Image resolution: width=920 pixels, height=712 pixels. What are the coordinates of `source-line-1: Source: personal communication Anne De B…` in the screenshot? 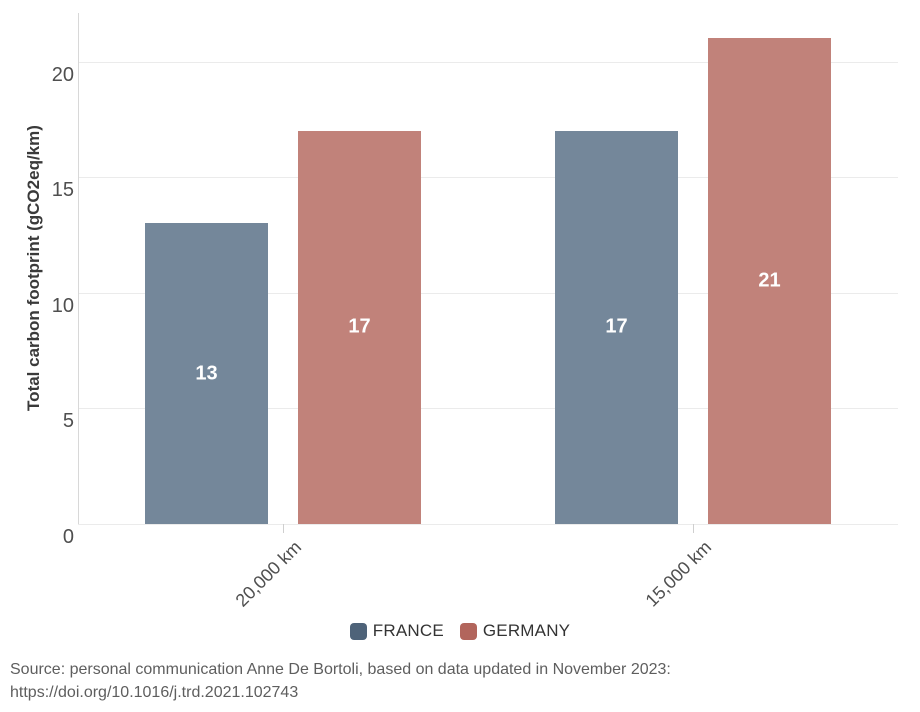 It's located at (340, 669).